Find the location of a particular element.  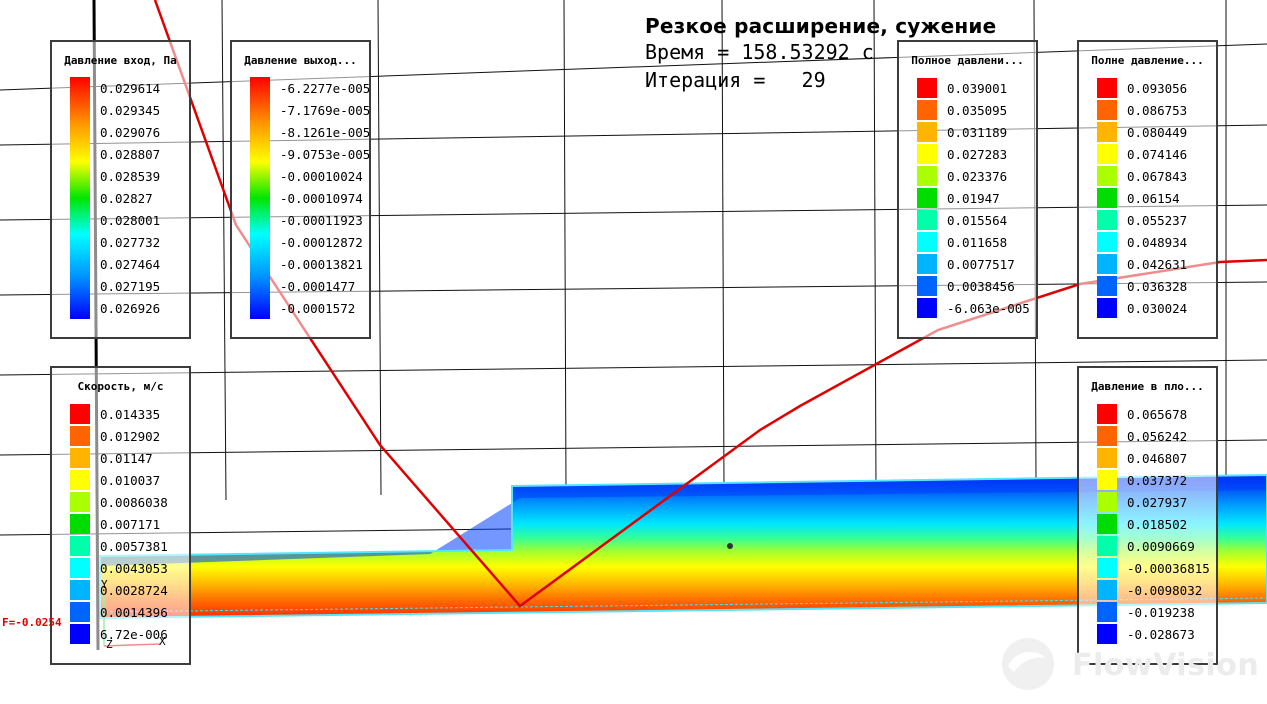

legend-value: 0.029345 is located at coordinates (130, 110).